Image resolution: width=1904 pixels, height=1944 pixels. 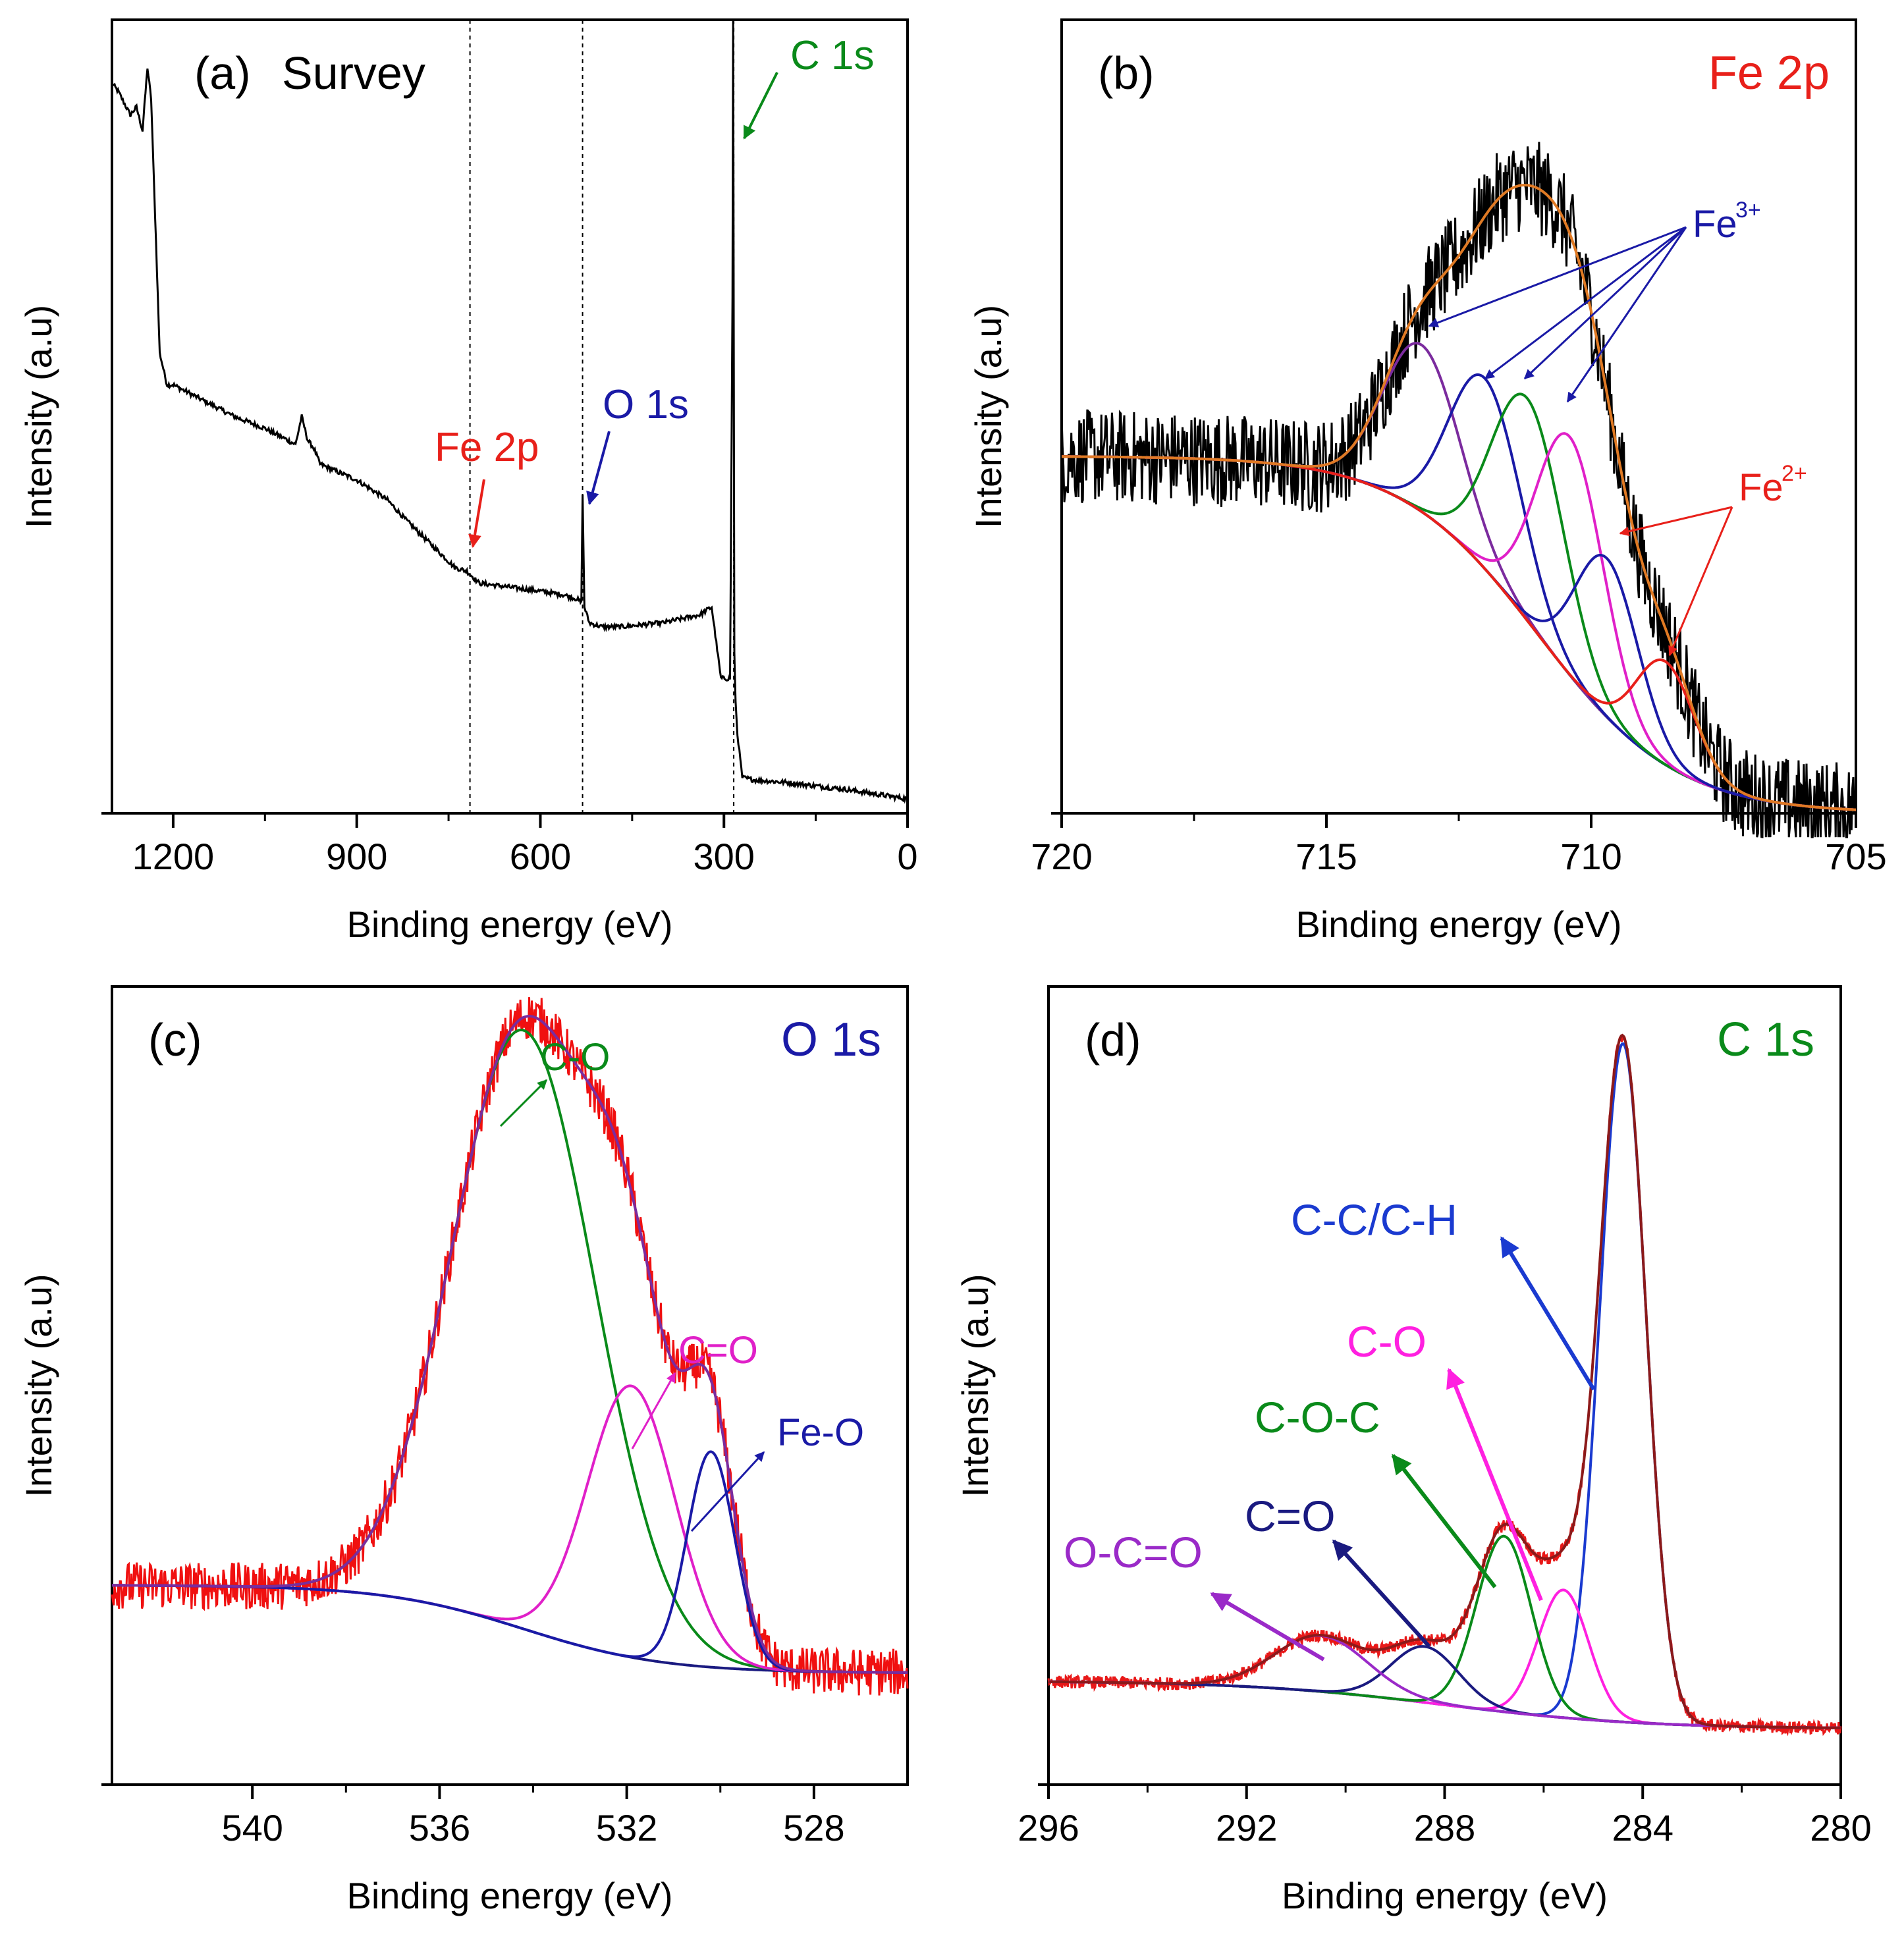 I want to click on panel-title: C 1s, so click(x=1765, y=1039).